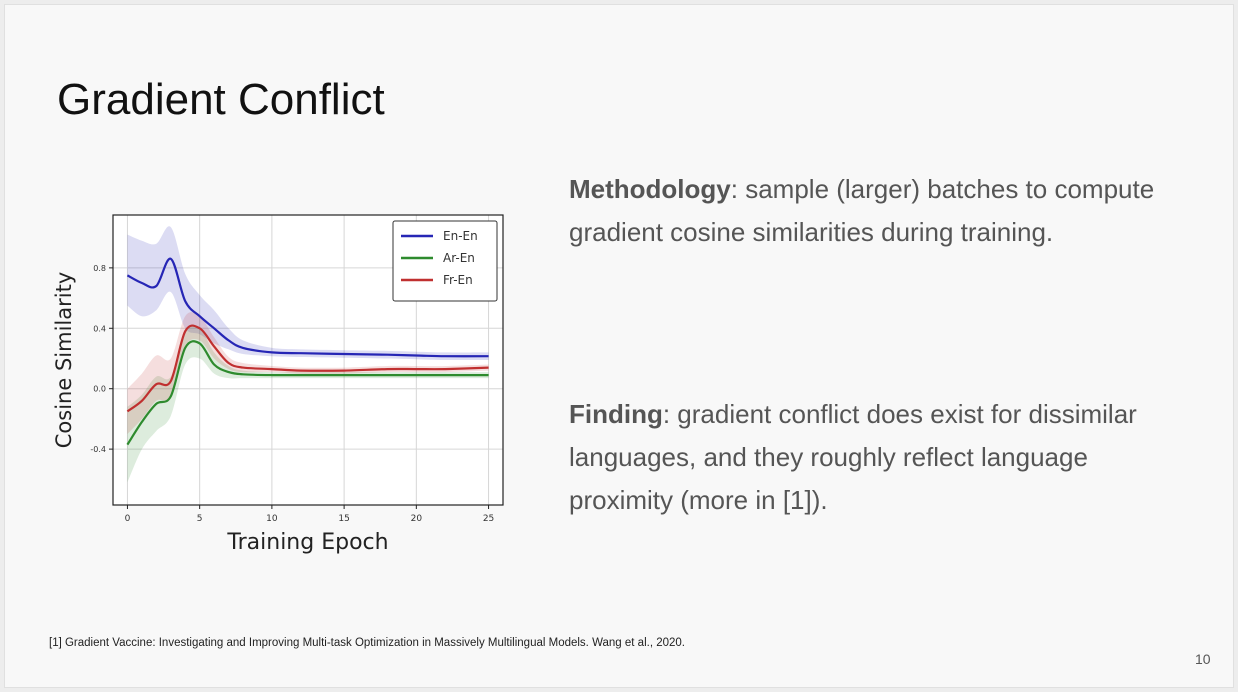 This screenshot has height=692, width=1238. I want to click on confidence-band-en-en, so click(308, 293).